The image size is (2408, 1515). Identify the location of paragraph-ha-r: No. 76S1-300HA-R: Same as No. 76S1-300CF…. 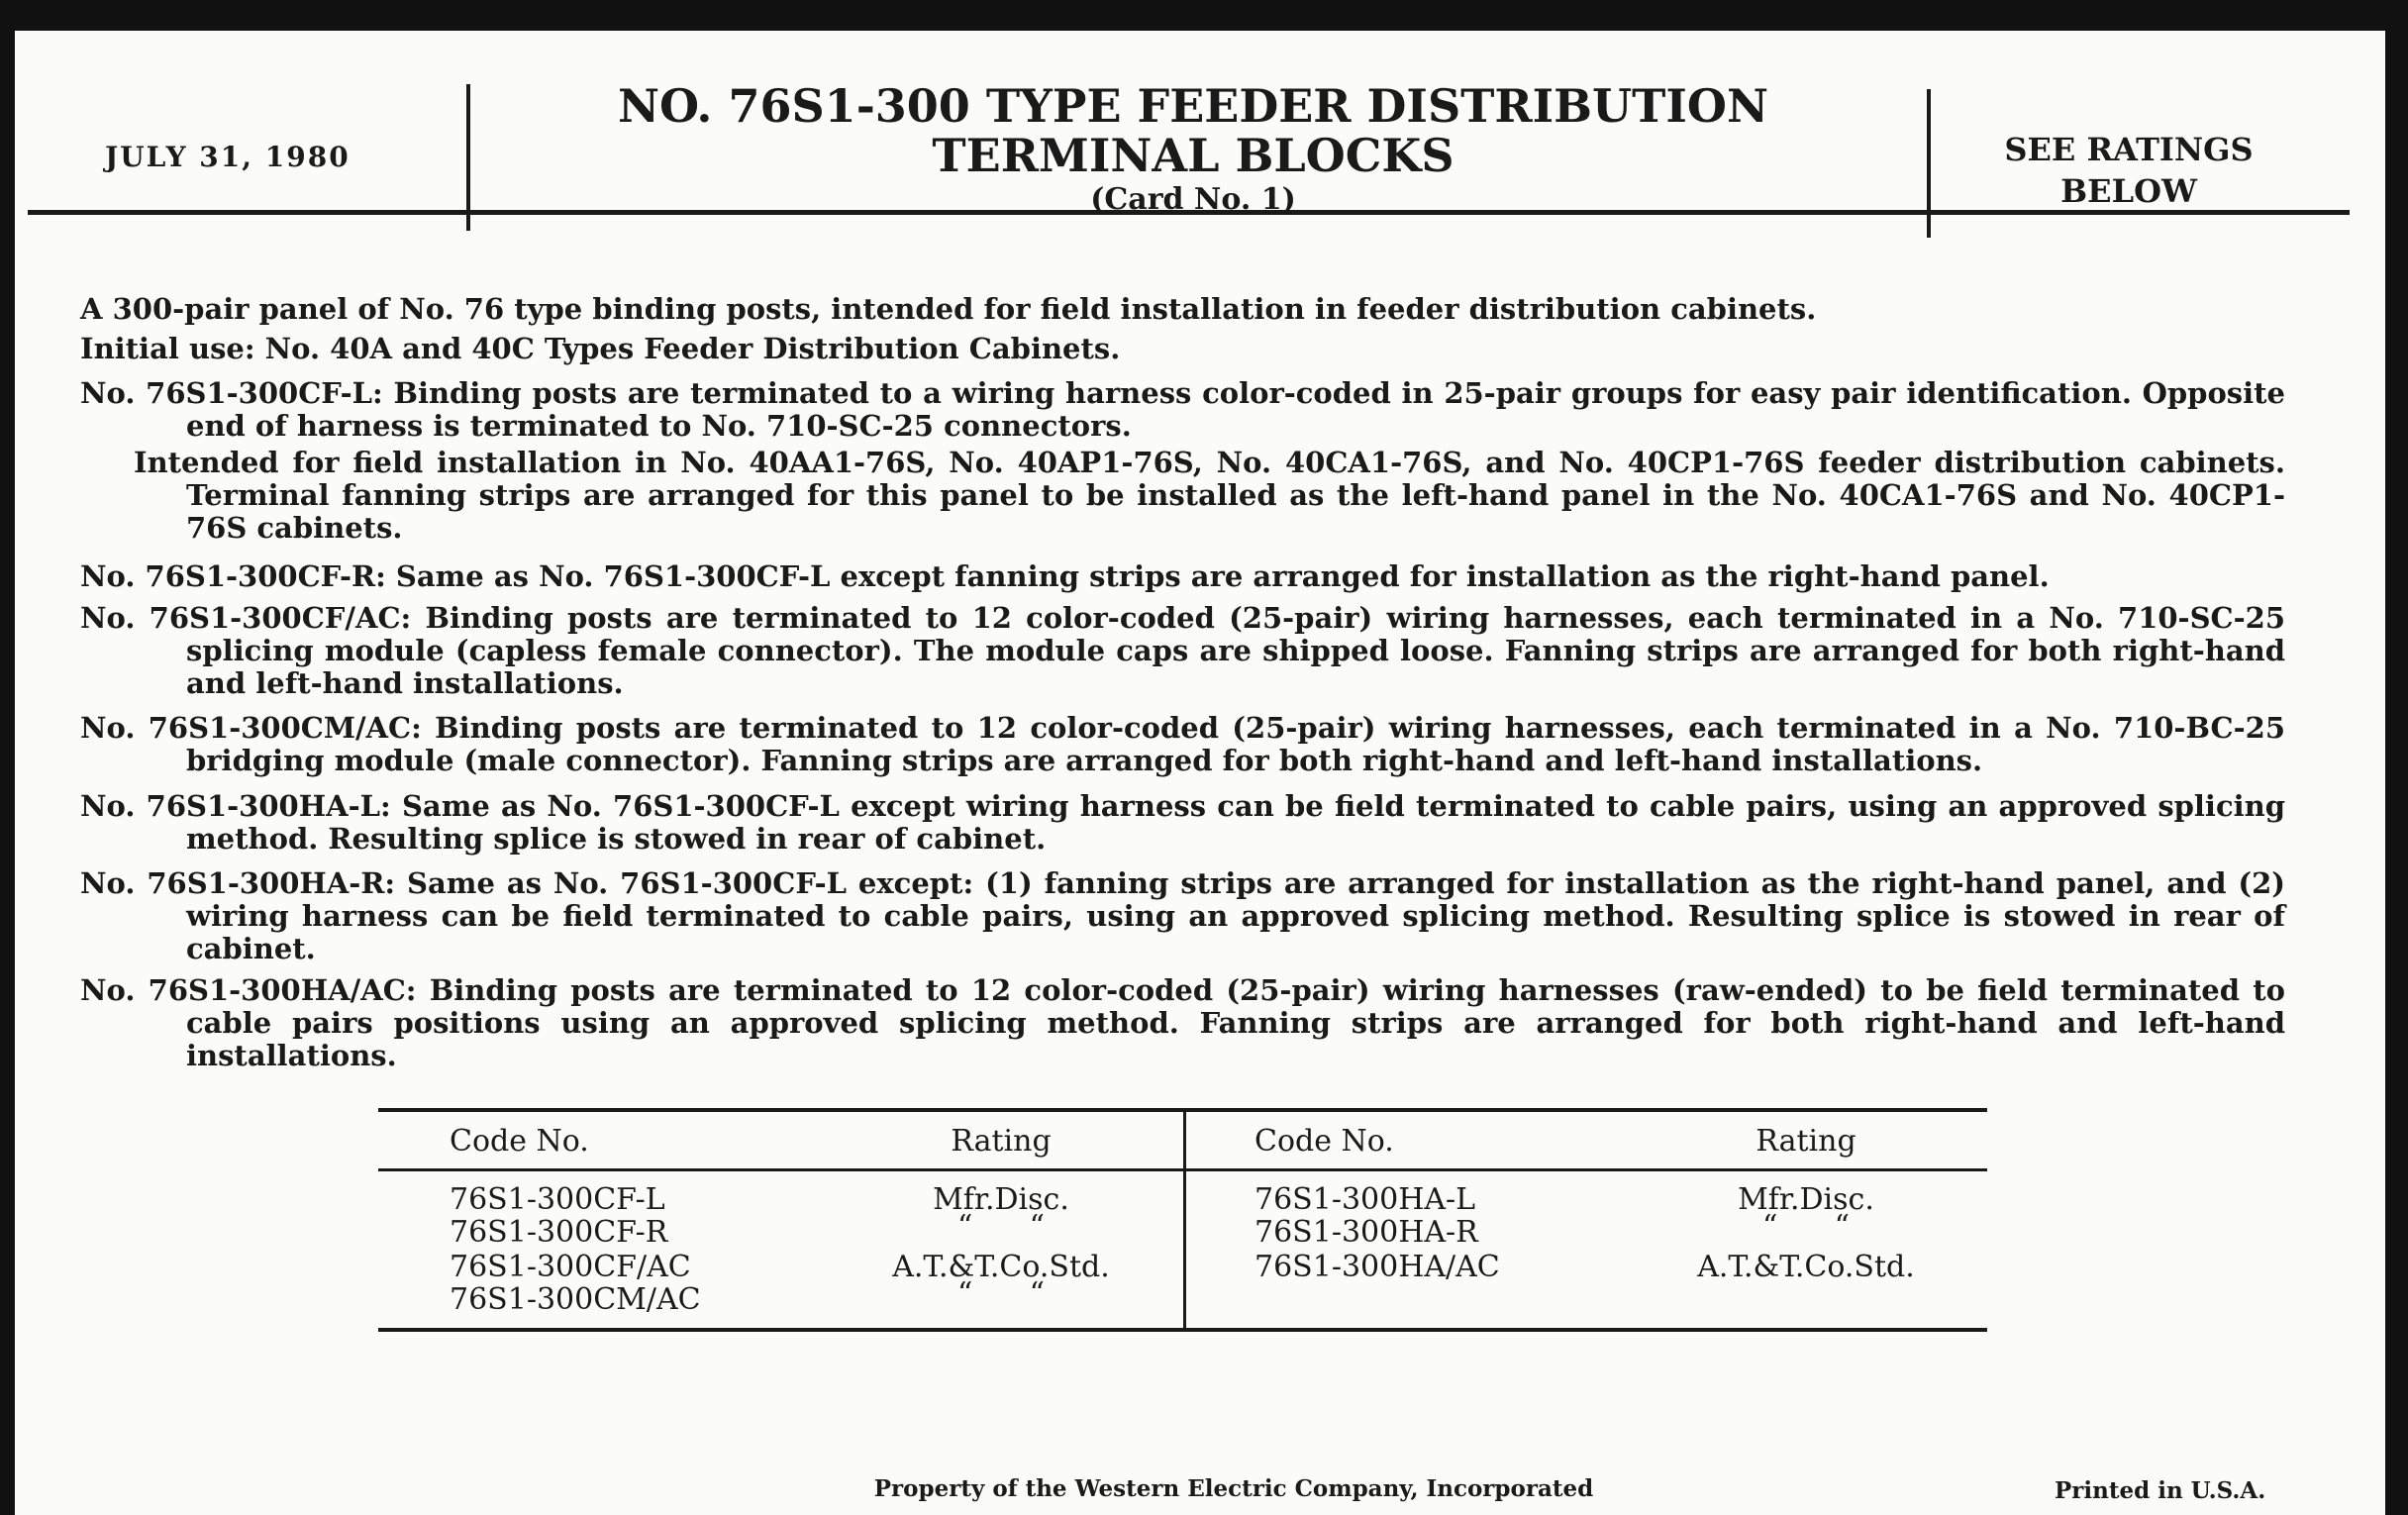
(1182, 916).